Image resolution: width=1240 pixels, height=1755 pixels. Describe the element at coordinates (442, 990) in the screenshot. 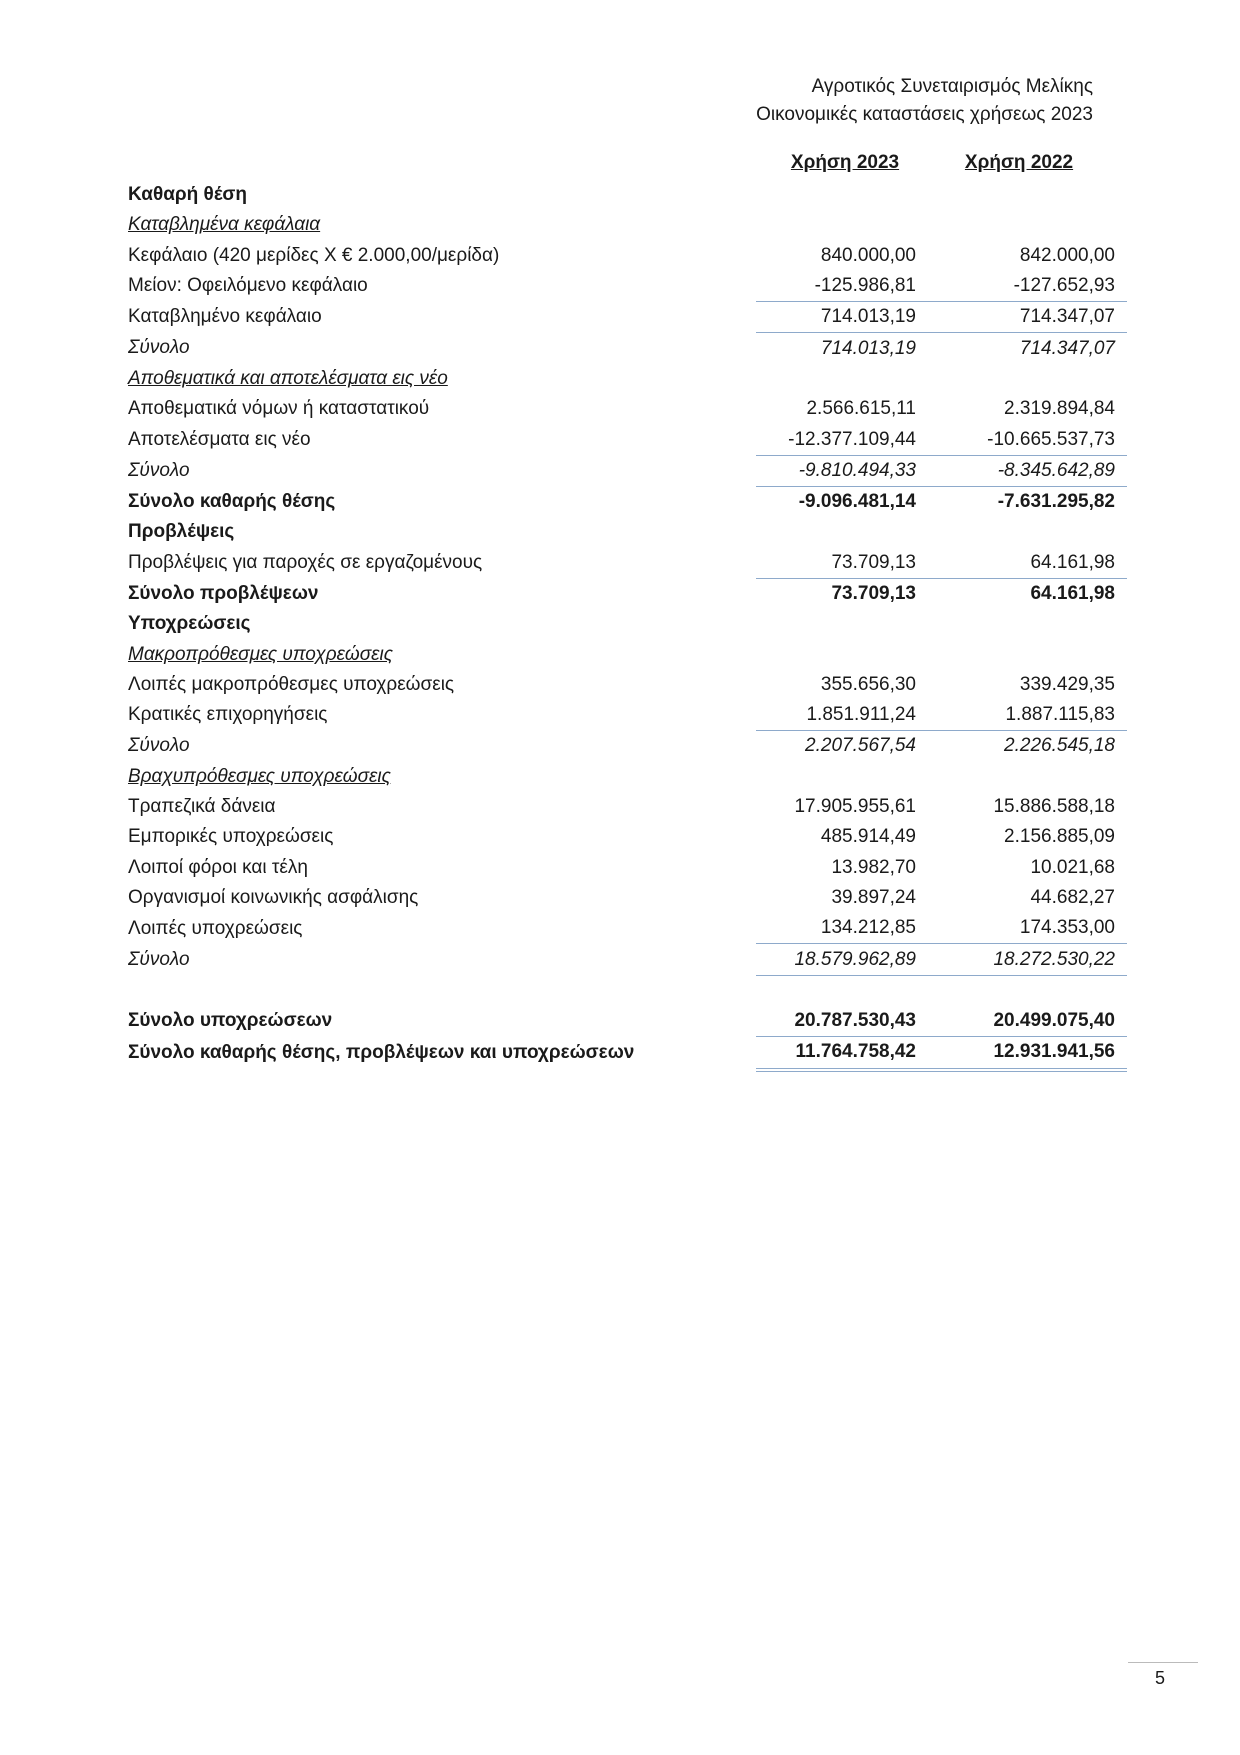

I see `row-label` at that location.